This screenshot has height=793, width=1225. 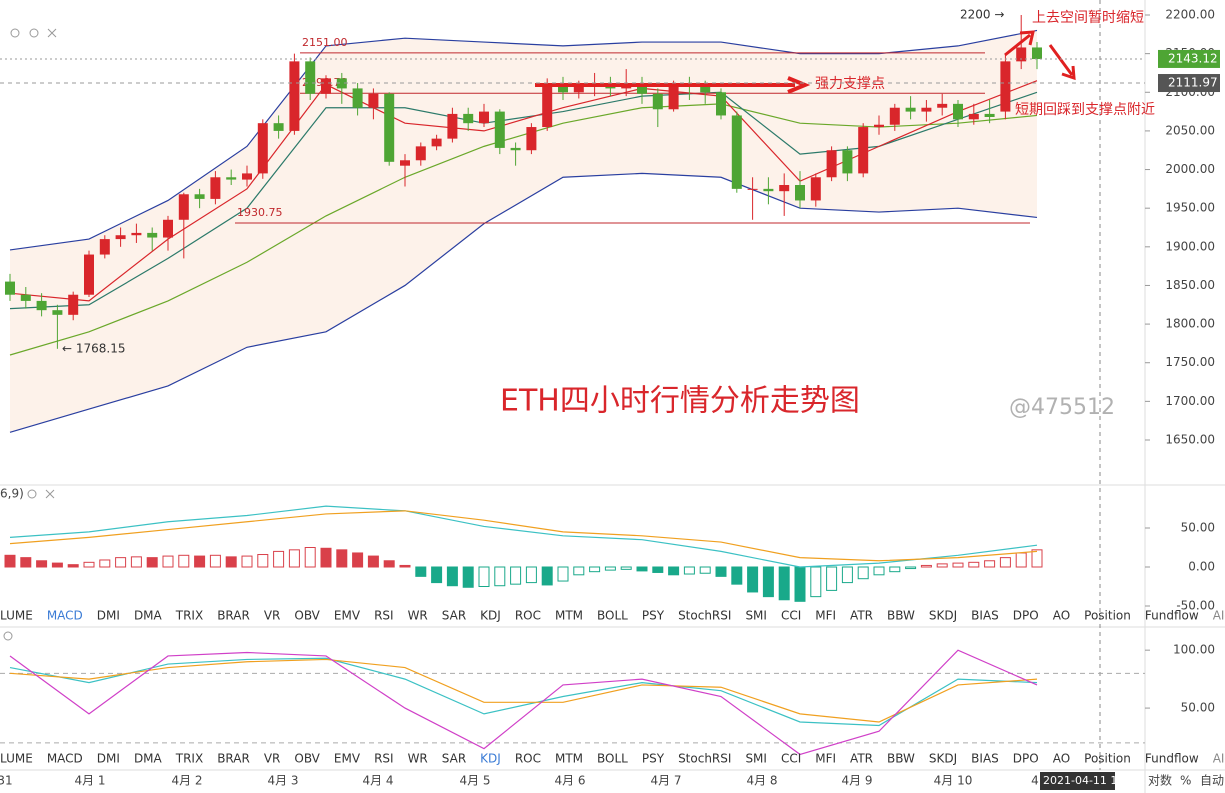 I want to click on axis-option: 对数, so click(x=1160, y=780).